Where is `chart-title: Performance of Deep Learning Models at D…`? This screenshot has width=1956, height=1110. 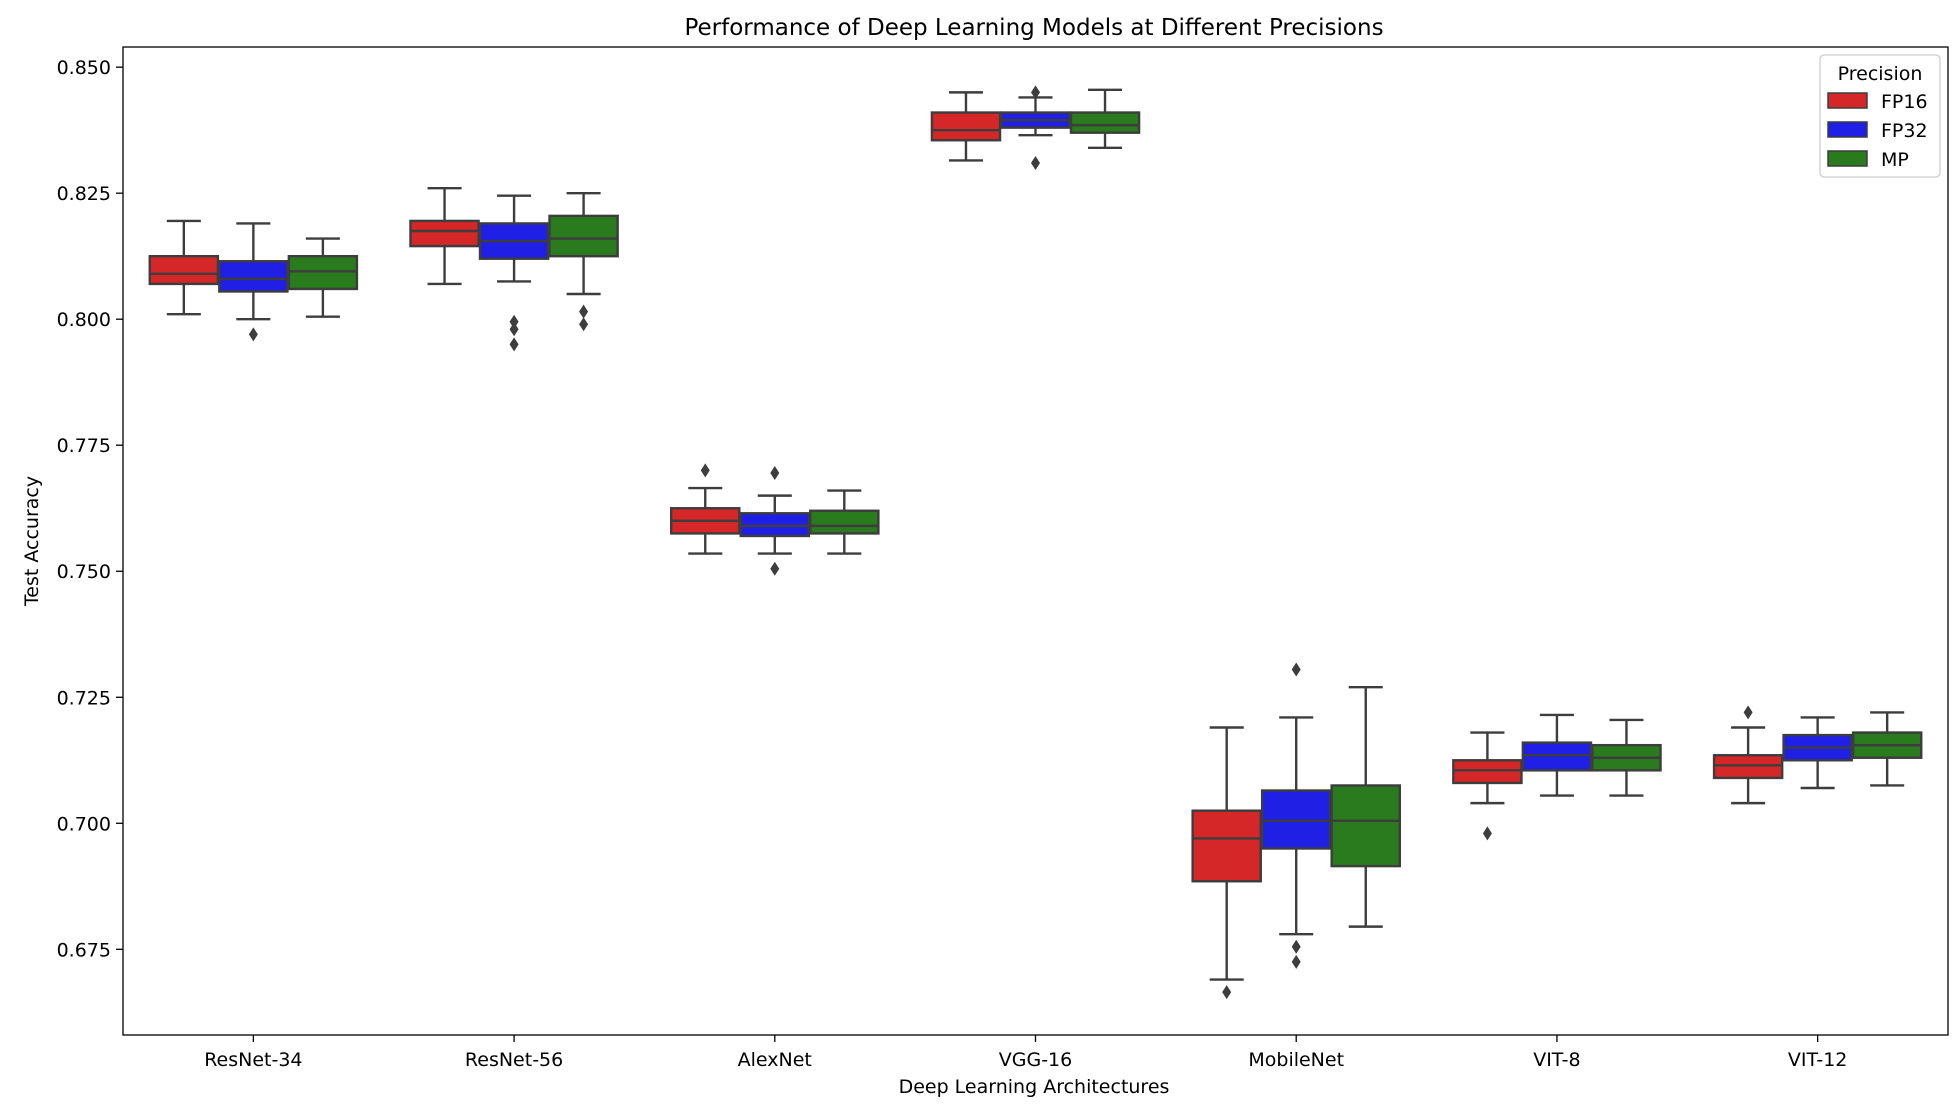
chart-title: Performance of Deep Learning Models at D… is located at coordinates (1033, 28).